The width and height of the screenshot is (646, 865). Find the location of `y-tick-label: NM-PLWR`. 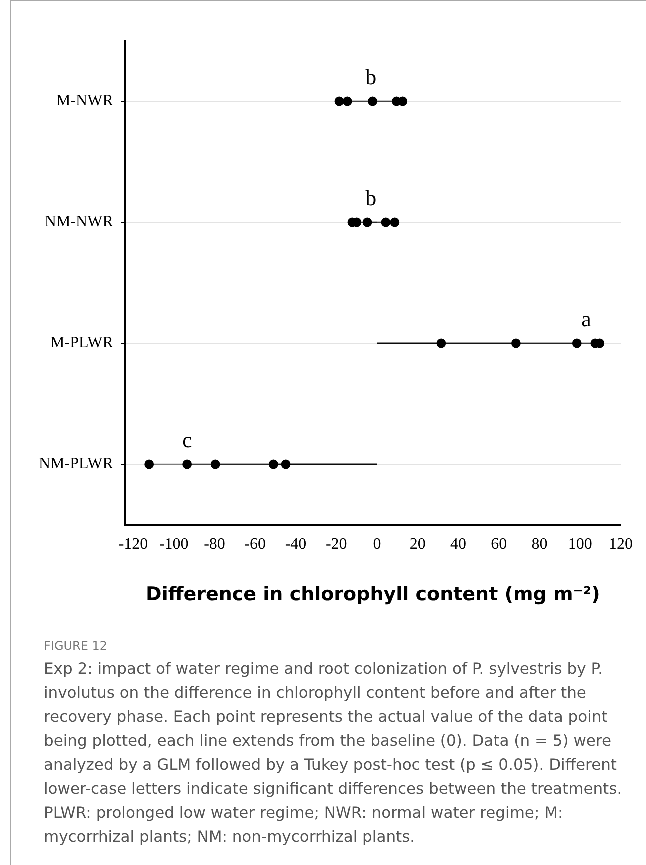

y-tick-label: NM-PLWR is located at coordinates (76, 464).